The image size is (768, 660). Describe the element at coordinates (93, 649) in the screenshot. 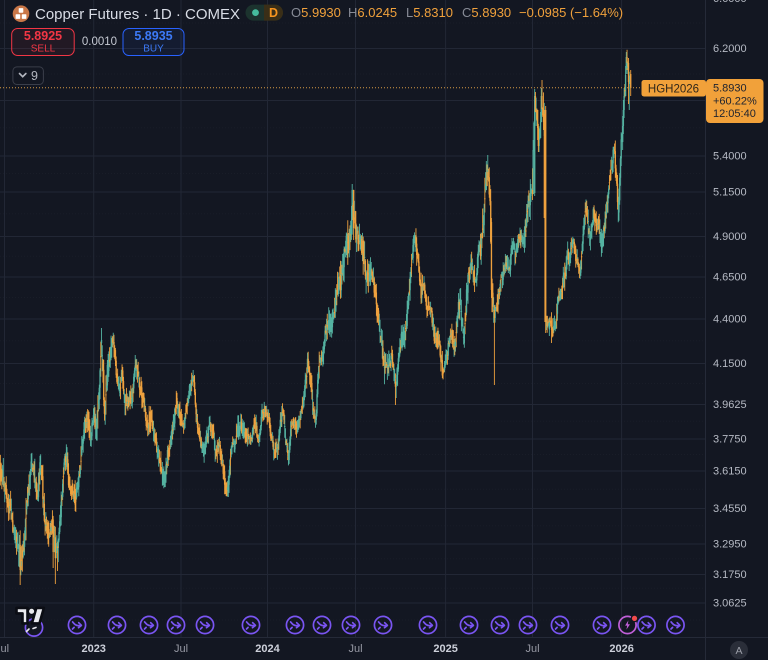

I see `svg-text: 2023` at that location.